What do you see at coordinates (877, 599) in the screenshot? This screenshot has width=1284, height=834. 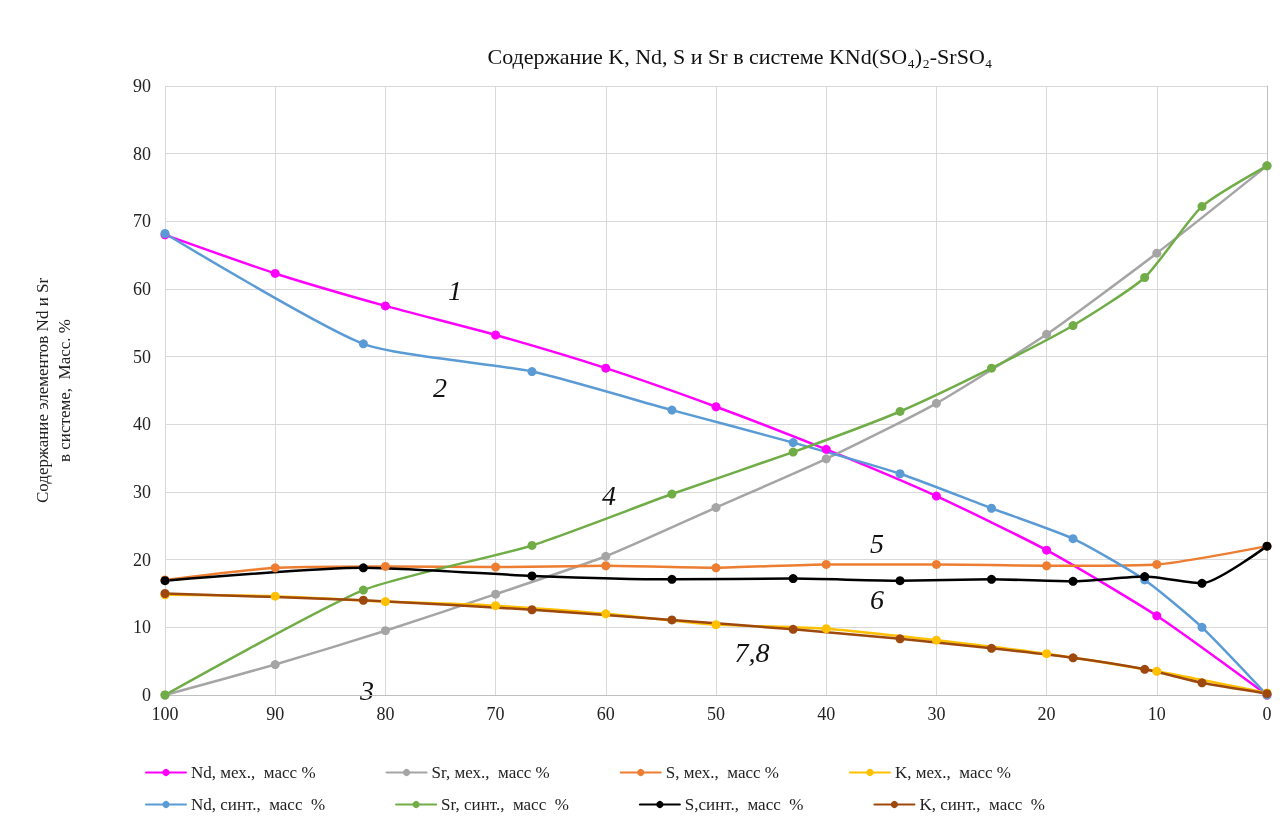 I see `annotation: 6` at bounding box center [877, 599].